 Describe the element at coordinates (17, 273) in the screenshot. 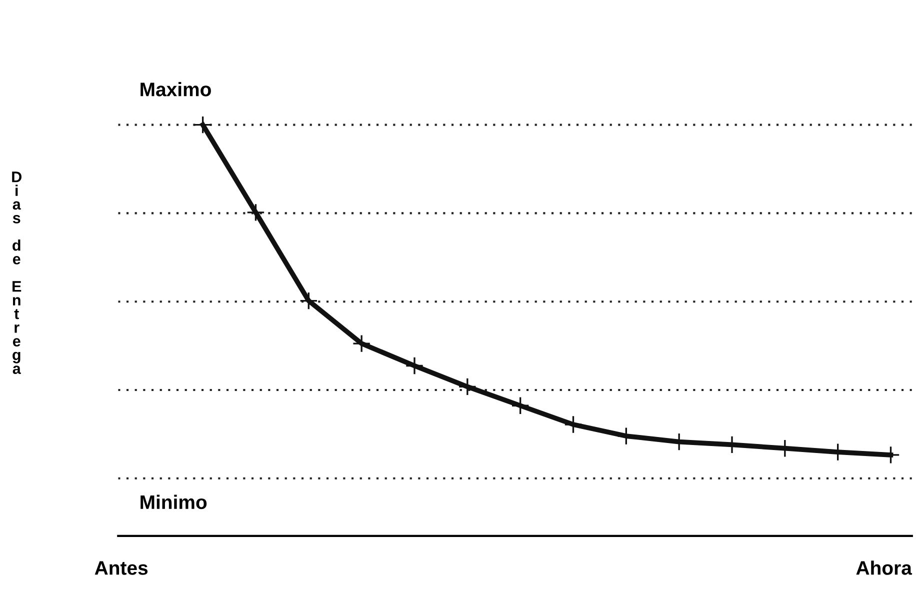

I see `text: Dias de Entrega` at that location.